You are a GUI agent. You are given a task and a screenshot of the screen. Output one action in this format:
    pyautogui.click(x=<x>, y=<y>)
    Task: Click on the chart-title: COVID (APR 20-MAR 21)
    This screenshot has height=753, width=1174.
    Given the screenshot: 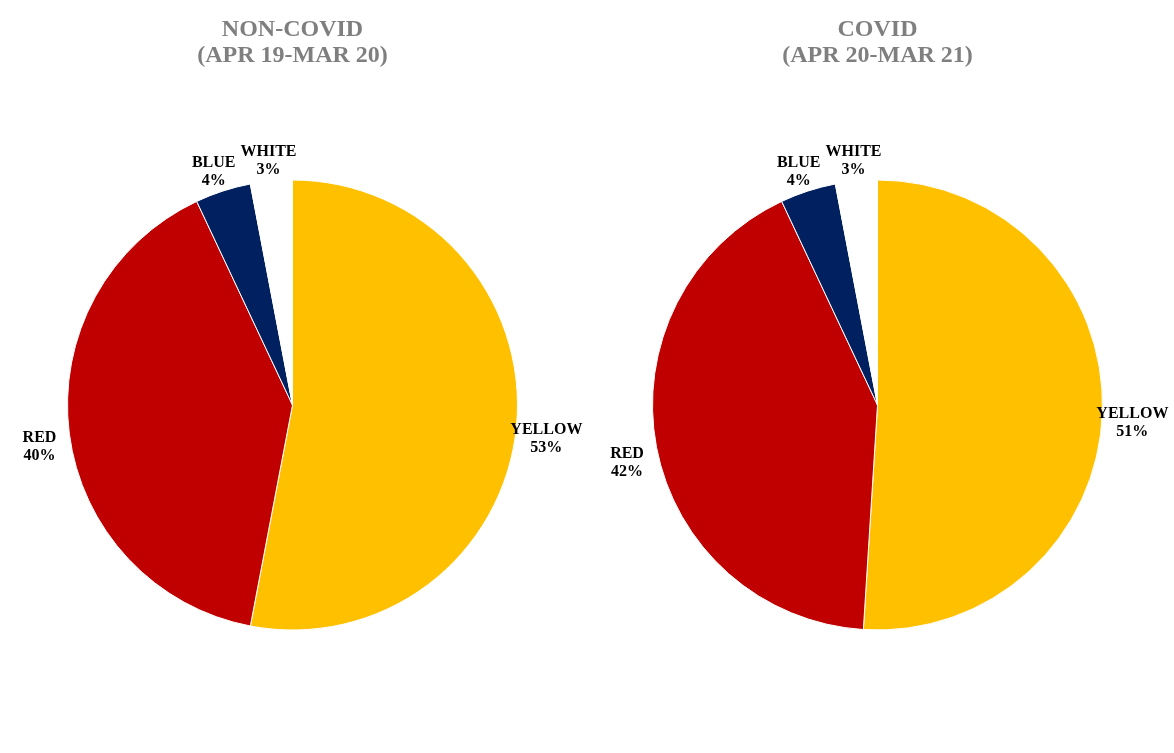 What is the action you would take?
    pyautogui.click(x=877, y=41)
    